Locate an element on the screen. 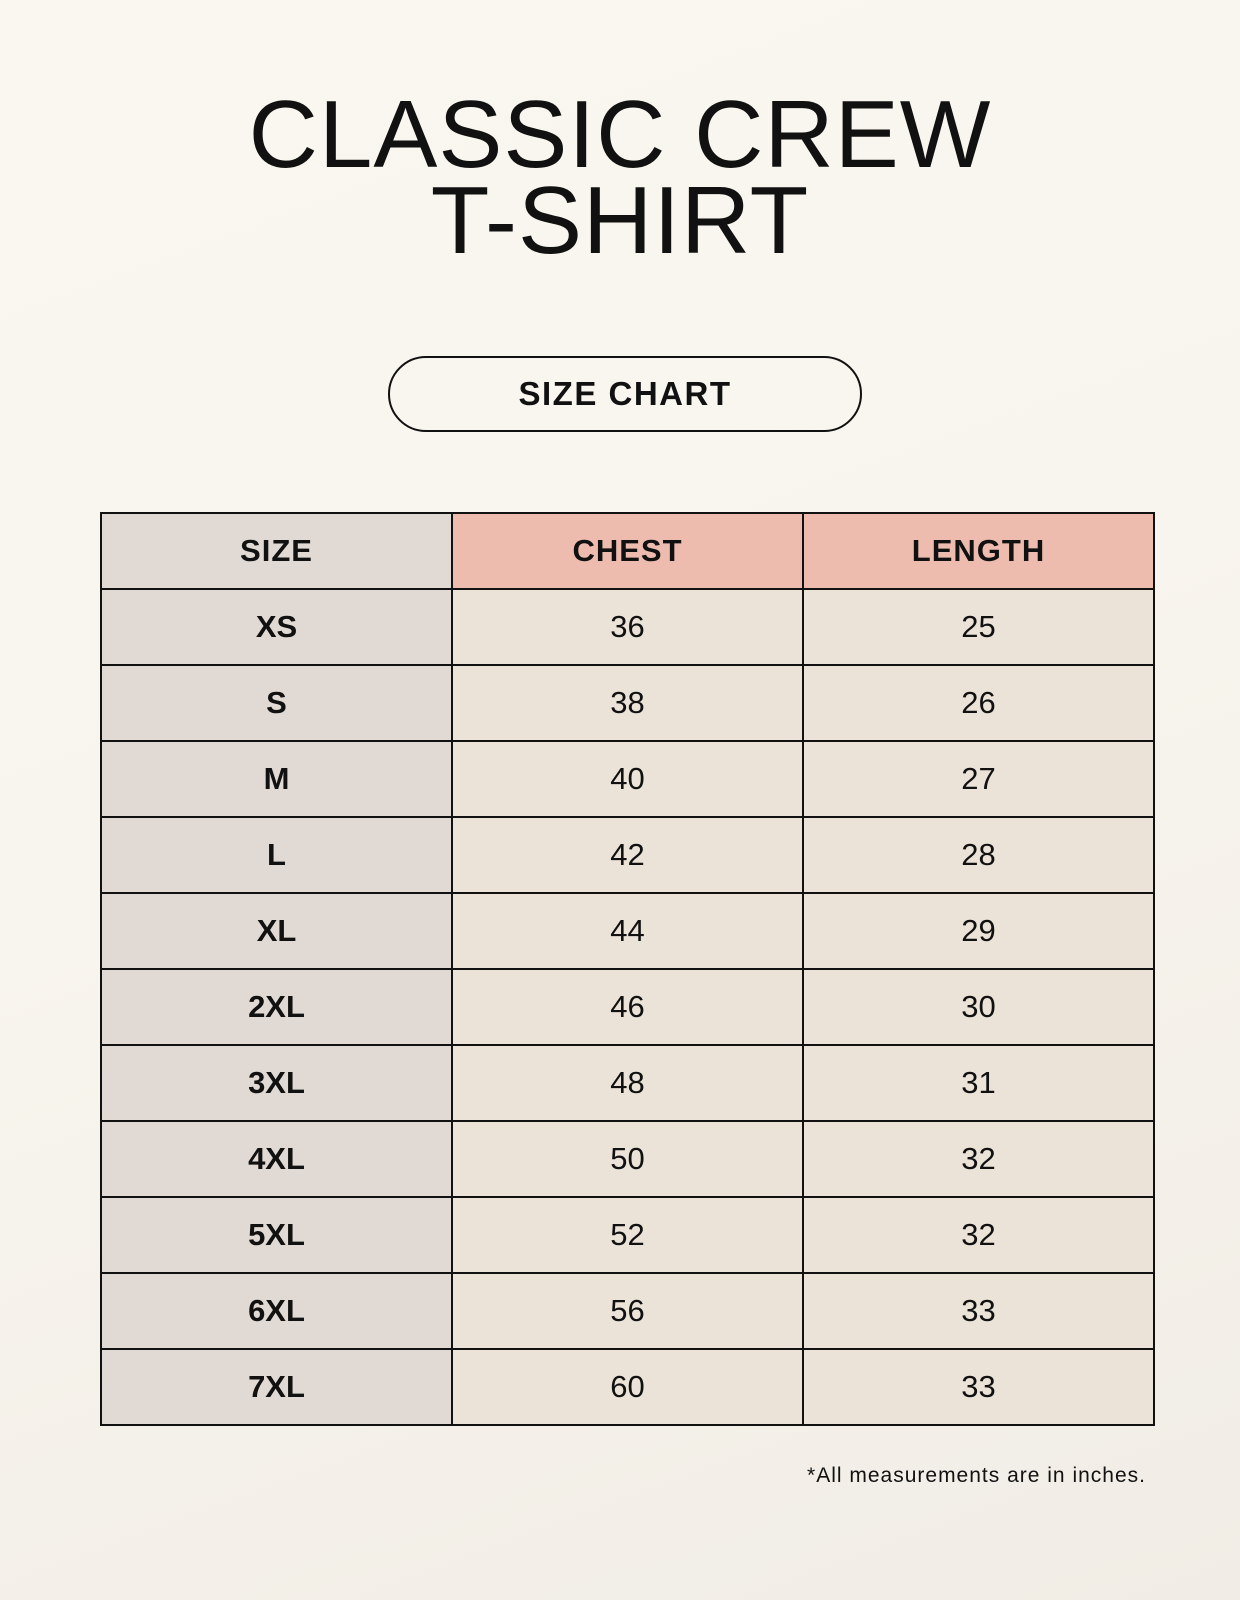 This screenshot has width=1240, height=1600. size-cell: 7XL is located at coordinates (276, 1387).